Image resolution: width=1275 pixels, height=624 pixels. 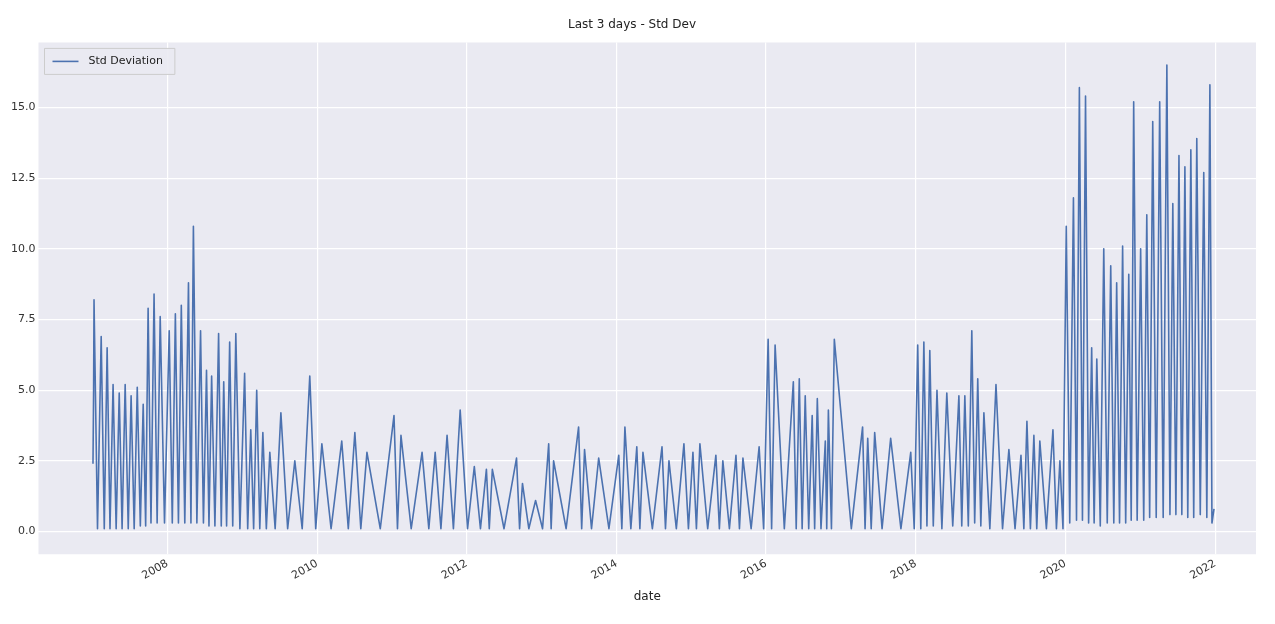 What do you see at coordinates (26, 531) in the screenshot?
I see `y-tick-label: 0.0` at bounding box center [26, 531].